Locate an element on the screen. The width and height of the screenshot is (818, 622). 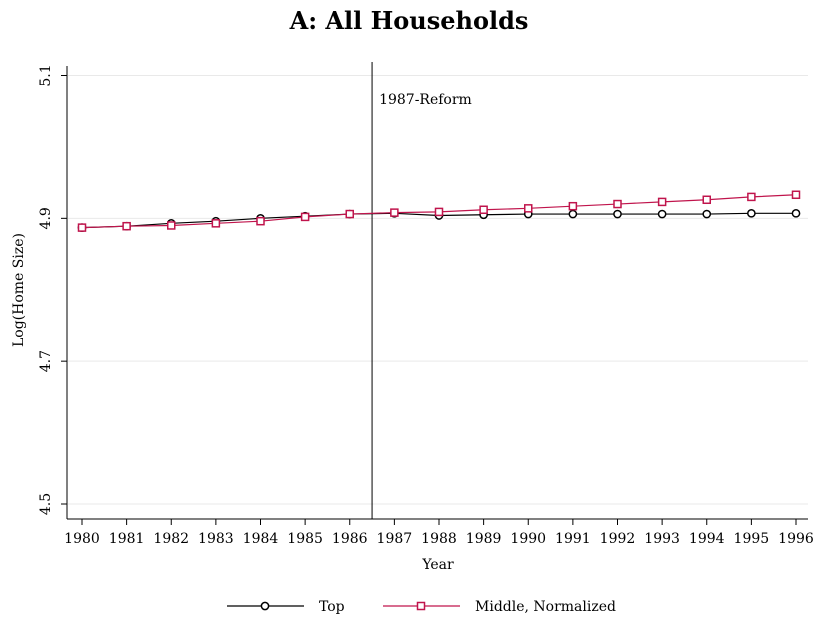
point-1-1988 is located at coordinates (439, 212).